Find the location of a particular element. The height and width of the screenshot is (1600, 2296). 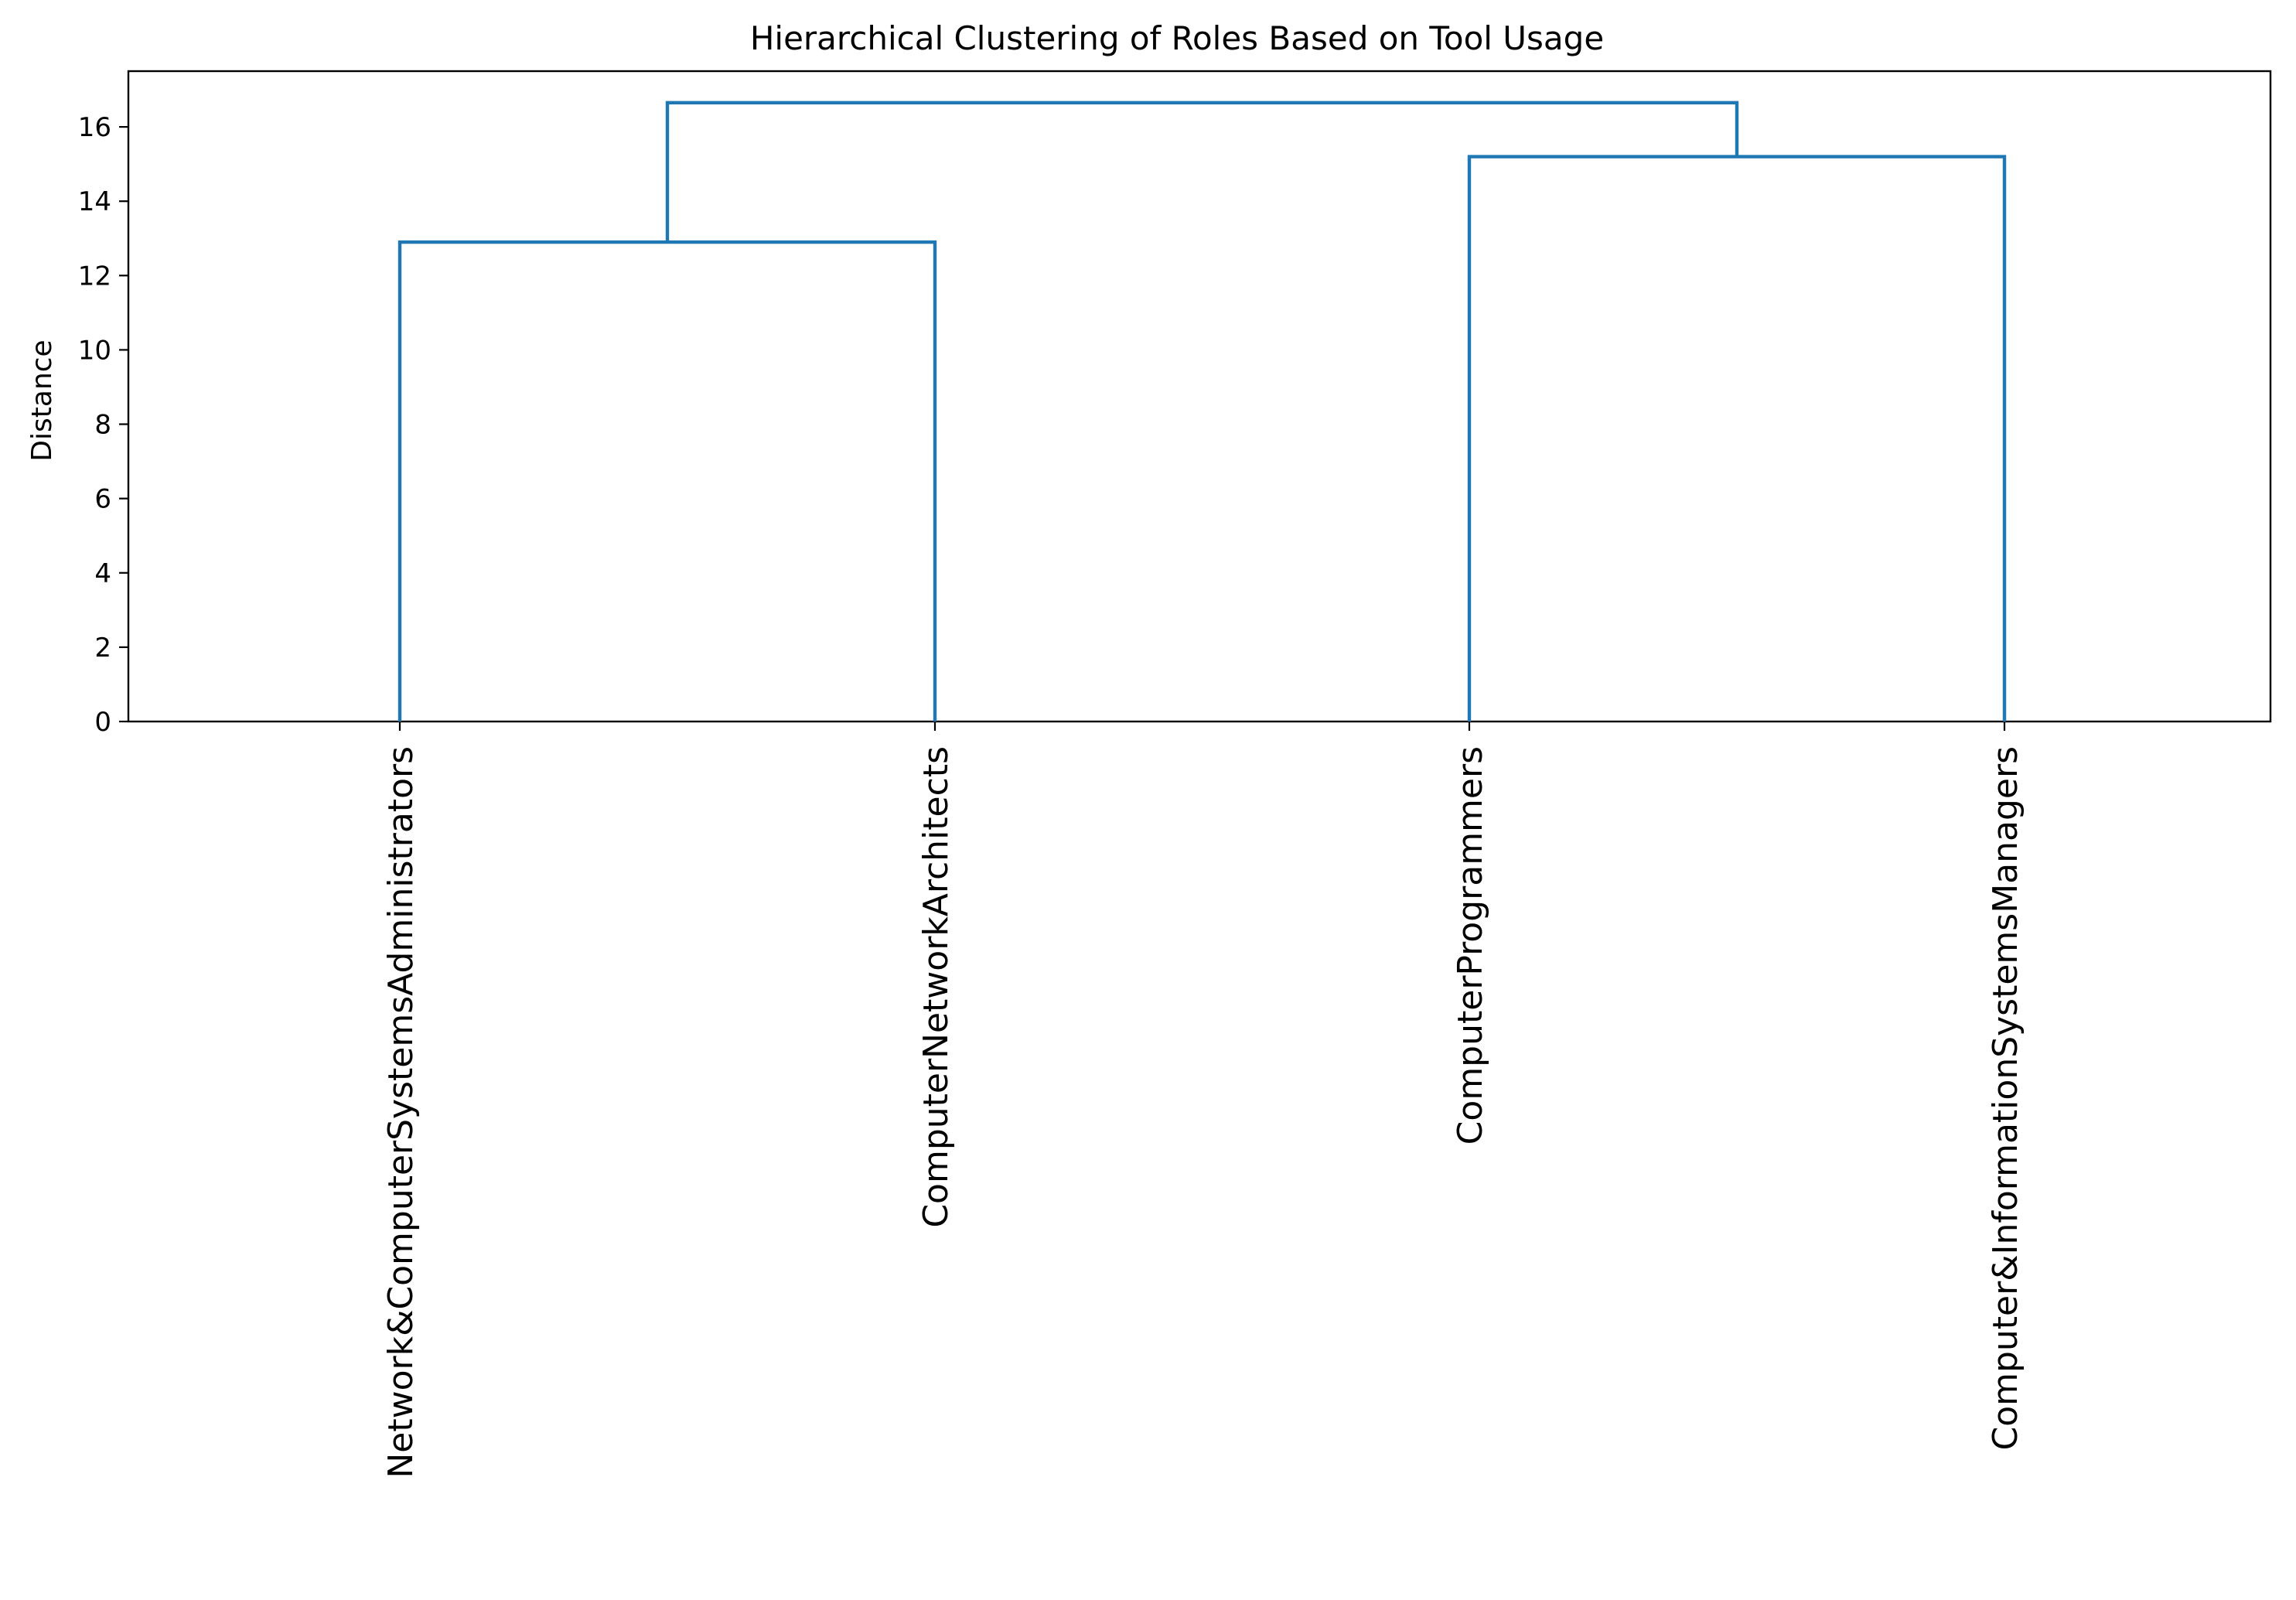

y-tick-label: 6 is located at coordinates (102, 499).